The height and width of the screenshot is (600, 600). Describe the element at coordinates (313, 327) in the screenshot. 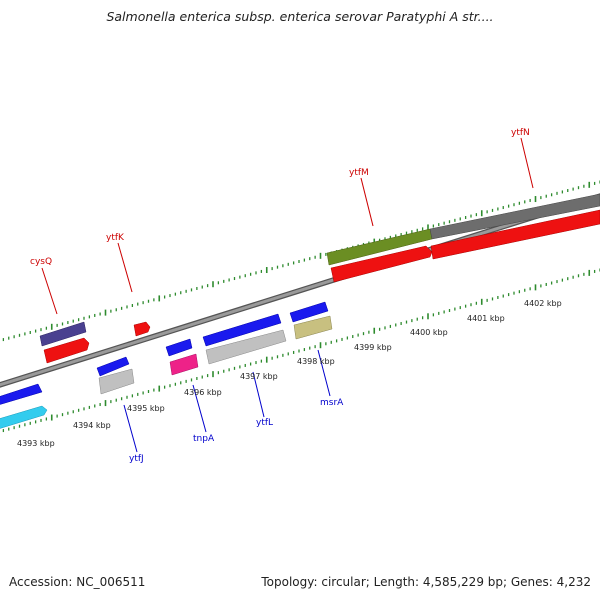

I see `feature-msrA-gene` at that location.